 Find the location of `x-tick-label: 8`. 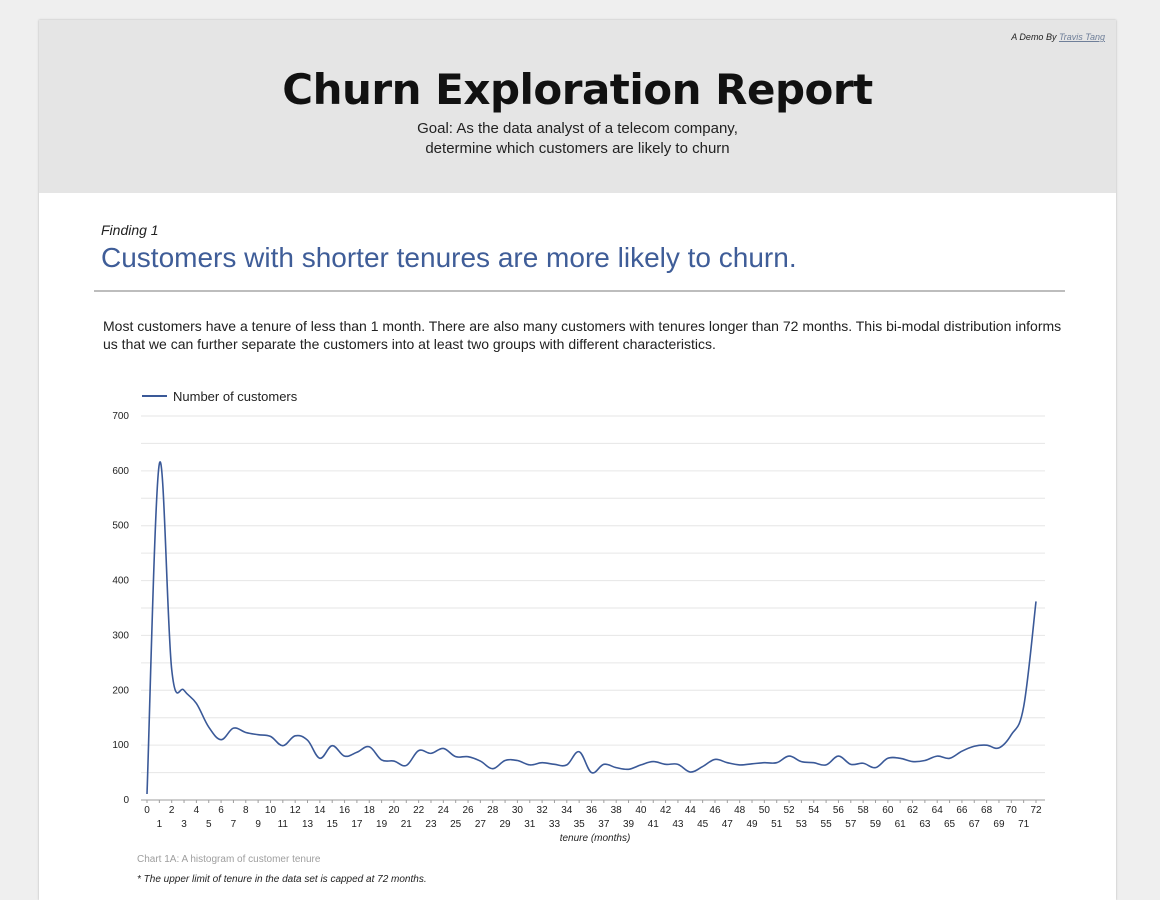

x-tick-label: 8 is located at coordinates (246, 810).